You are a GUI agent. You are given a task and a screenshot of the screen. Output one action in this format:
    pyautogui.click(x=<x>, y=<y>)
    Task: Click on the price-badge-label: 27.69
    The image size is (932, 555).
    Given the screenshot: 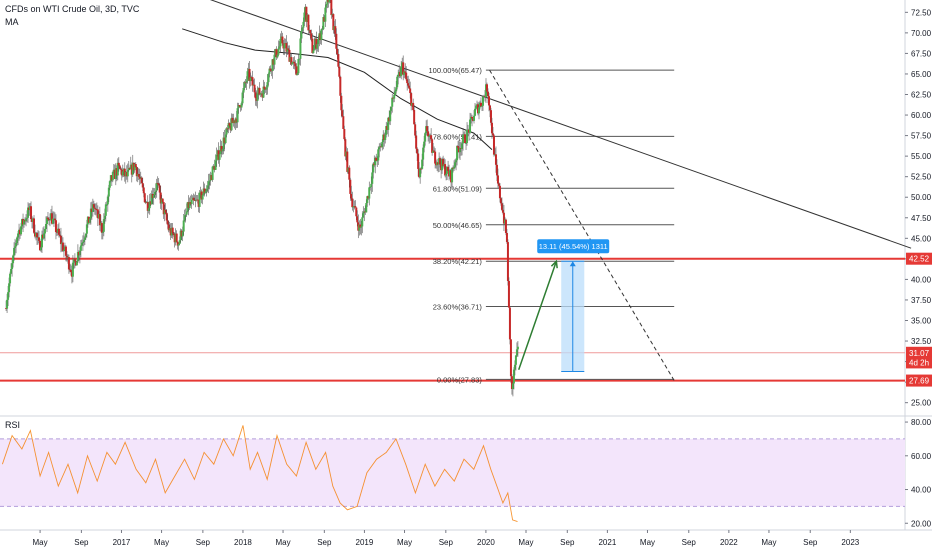 What is the action you would take?
    pyautogui.click(x=919, y=381)
    